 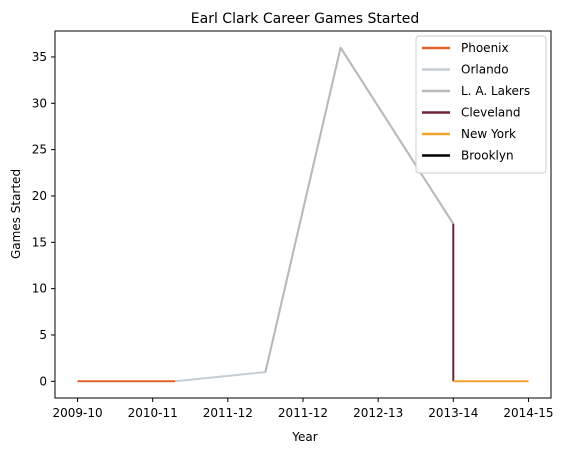 I want to click on x-axis-label: Year, so click(x=304, y=437).